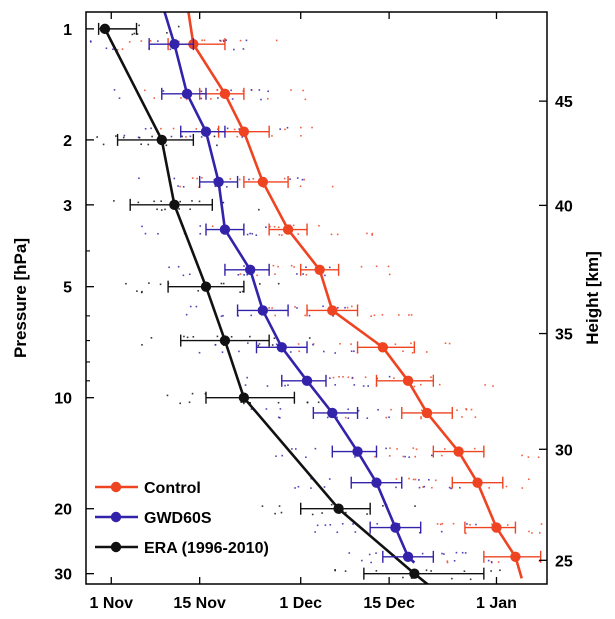 Image resolution: width=615 pixels, height=619 pixels. I want to click on y-tick-label: 5, so click(67, 288).